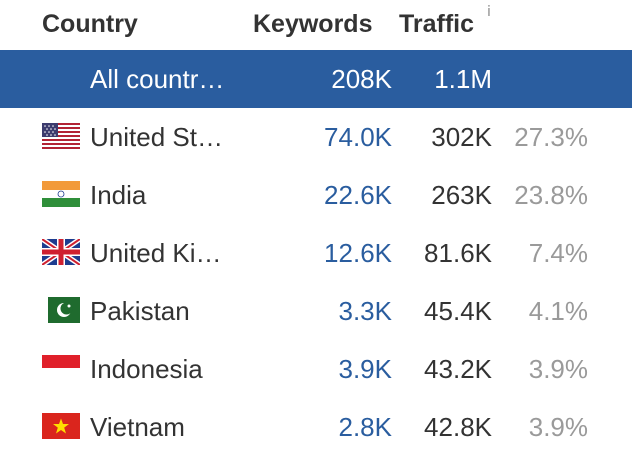  Describe the element at coordinates (458, 253) in the screenshot. I see `traffic-value: 81.6K` at that location.